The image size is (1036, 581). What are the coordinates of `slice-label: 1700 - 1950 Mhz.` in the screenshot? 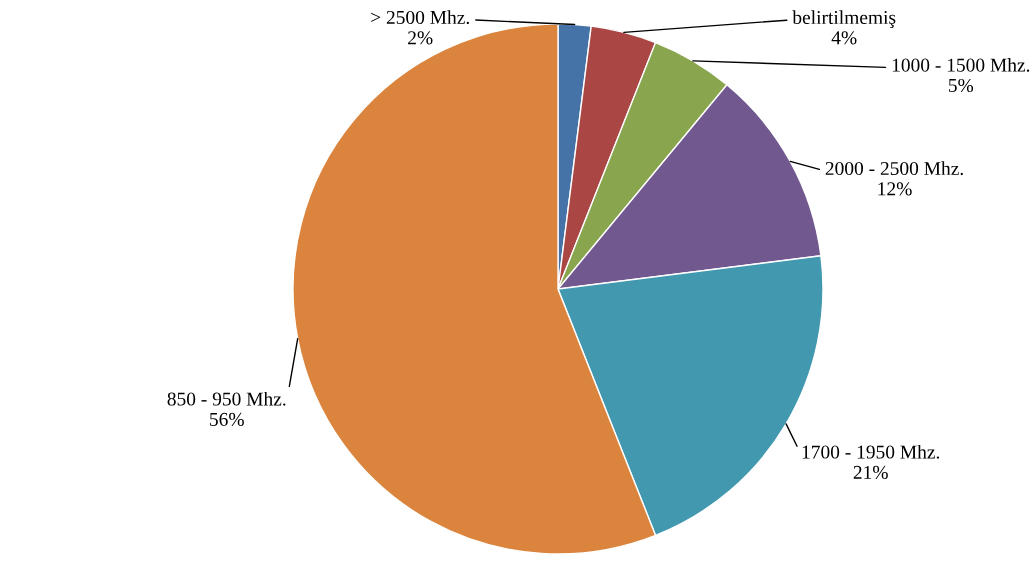 It's located at (871, 451).